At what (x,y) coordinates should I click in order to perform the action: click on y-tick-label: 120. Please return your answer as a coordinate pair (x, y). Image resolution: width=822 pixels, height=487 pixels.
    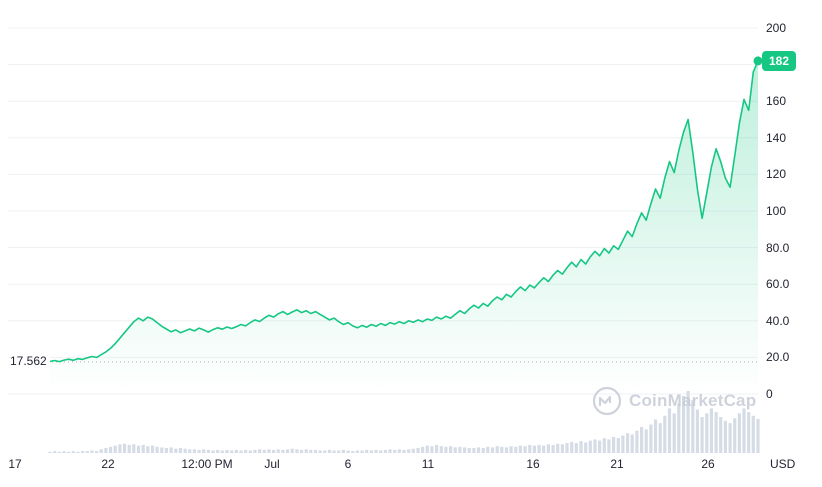
    Looking at the image, I should click on (776, 174).